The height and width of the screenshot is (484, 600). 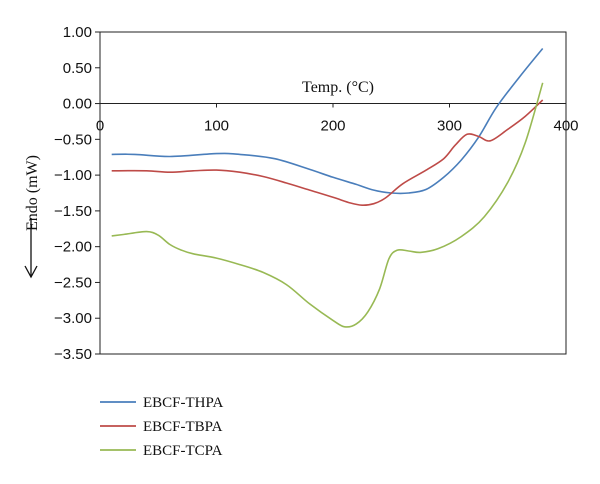 I want to click on legend-label-ebcf-thpa: EBCF-THPA, so click(x=183, y=403).